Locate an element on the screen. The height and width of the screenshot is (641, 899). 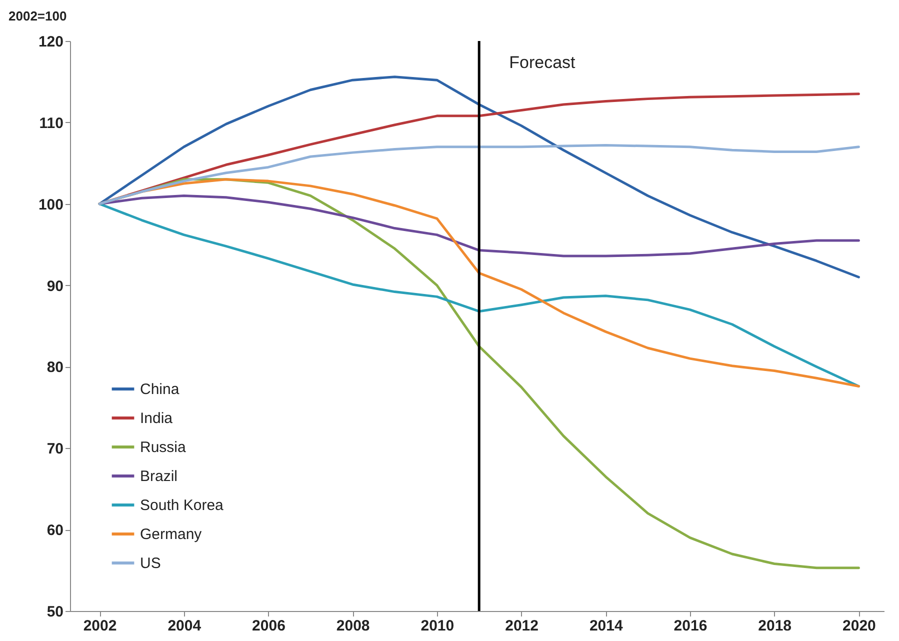
y-tick-label: 70 is located at coordinates (55, 449).